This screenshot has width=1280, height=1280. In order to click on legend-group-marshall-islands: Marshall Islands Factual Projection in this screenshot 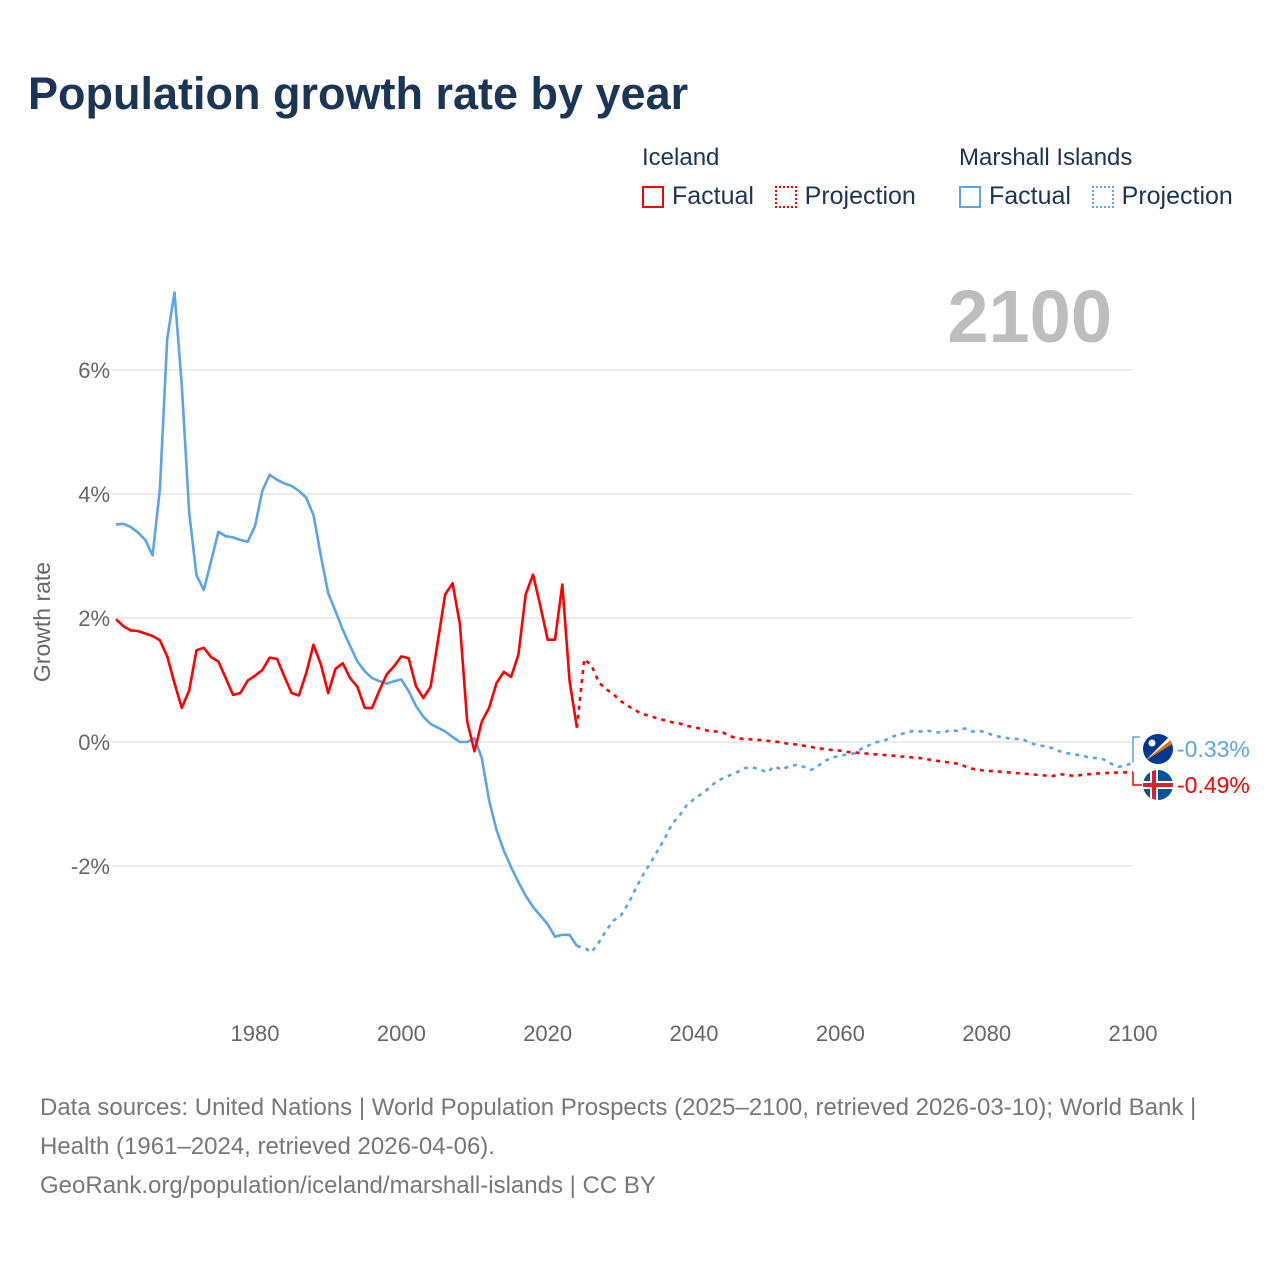, I will do `click(1103, 179)`.